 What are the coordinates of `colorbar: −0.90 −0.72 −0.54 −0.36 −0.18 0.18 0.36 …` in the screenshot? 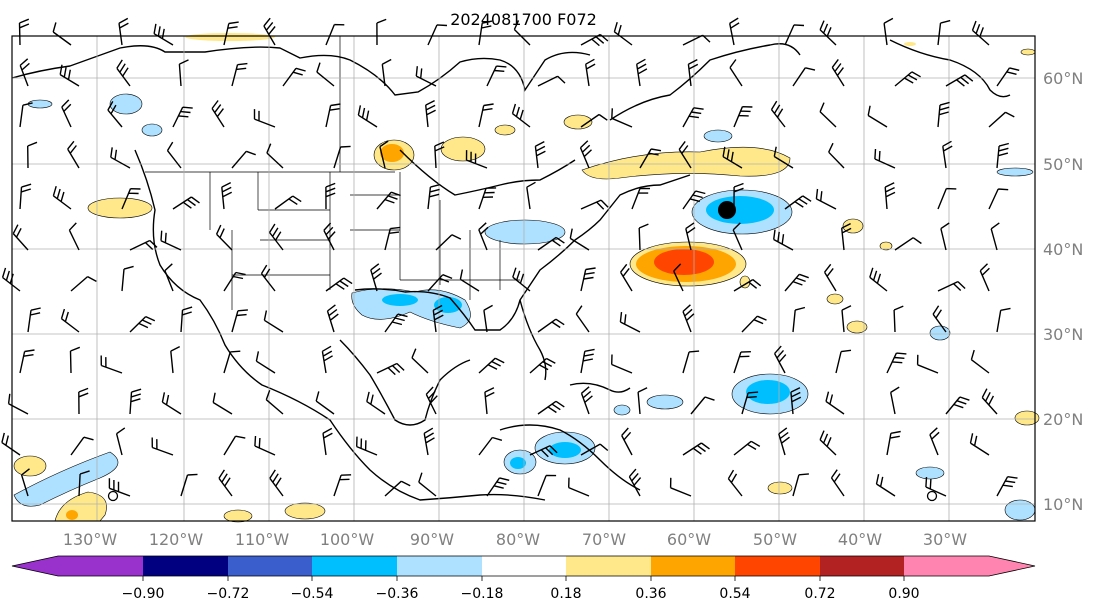 It's located at (523, 578).